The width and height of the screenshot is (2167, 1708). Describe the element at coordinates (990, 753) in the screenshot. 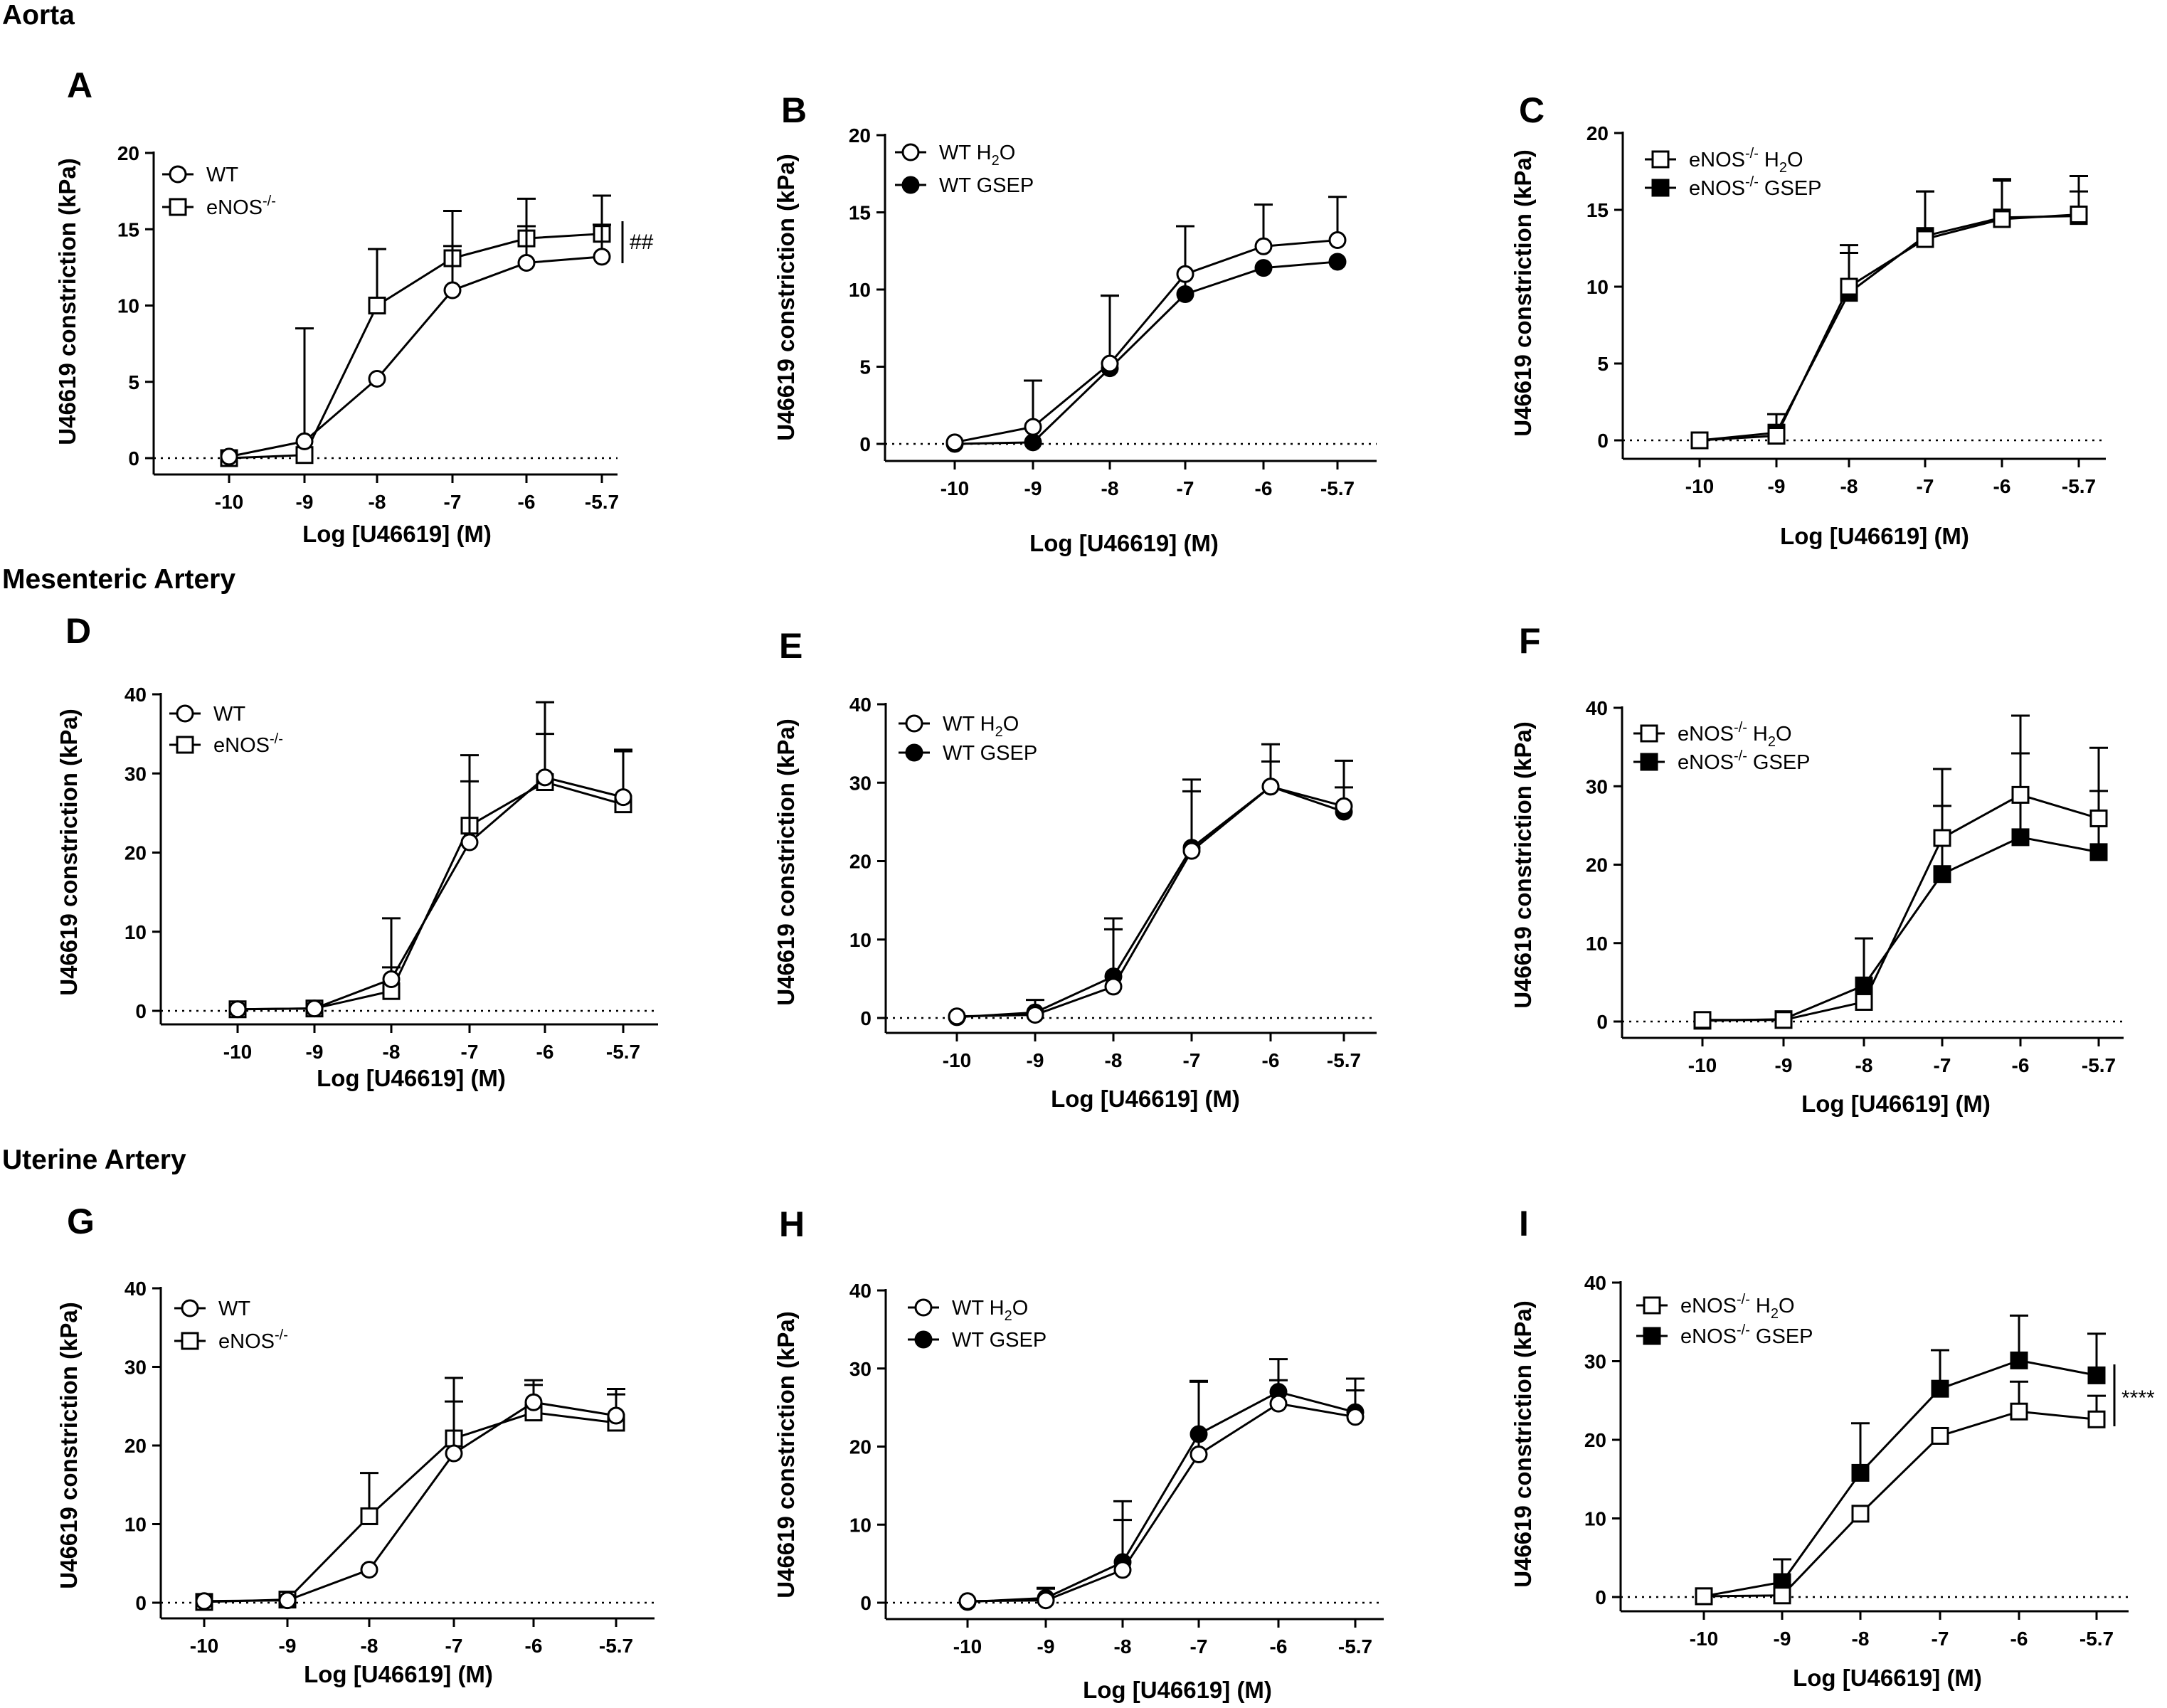

I see `legend-label: WT GSEP` at that location.